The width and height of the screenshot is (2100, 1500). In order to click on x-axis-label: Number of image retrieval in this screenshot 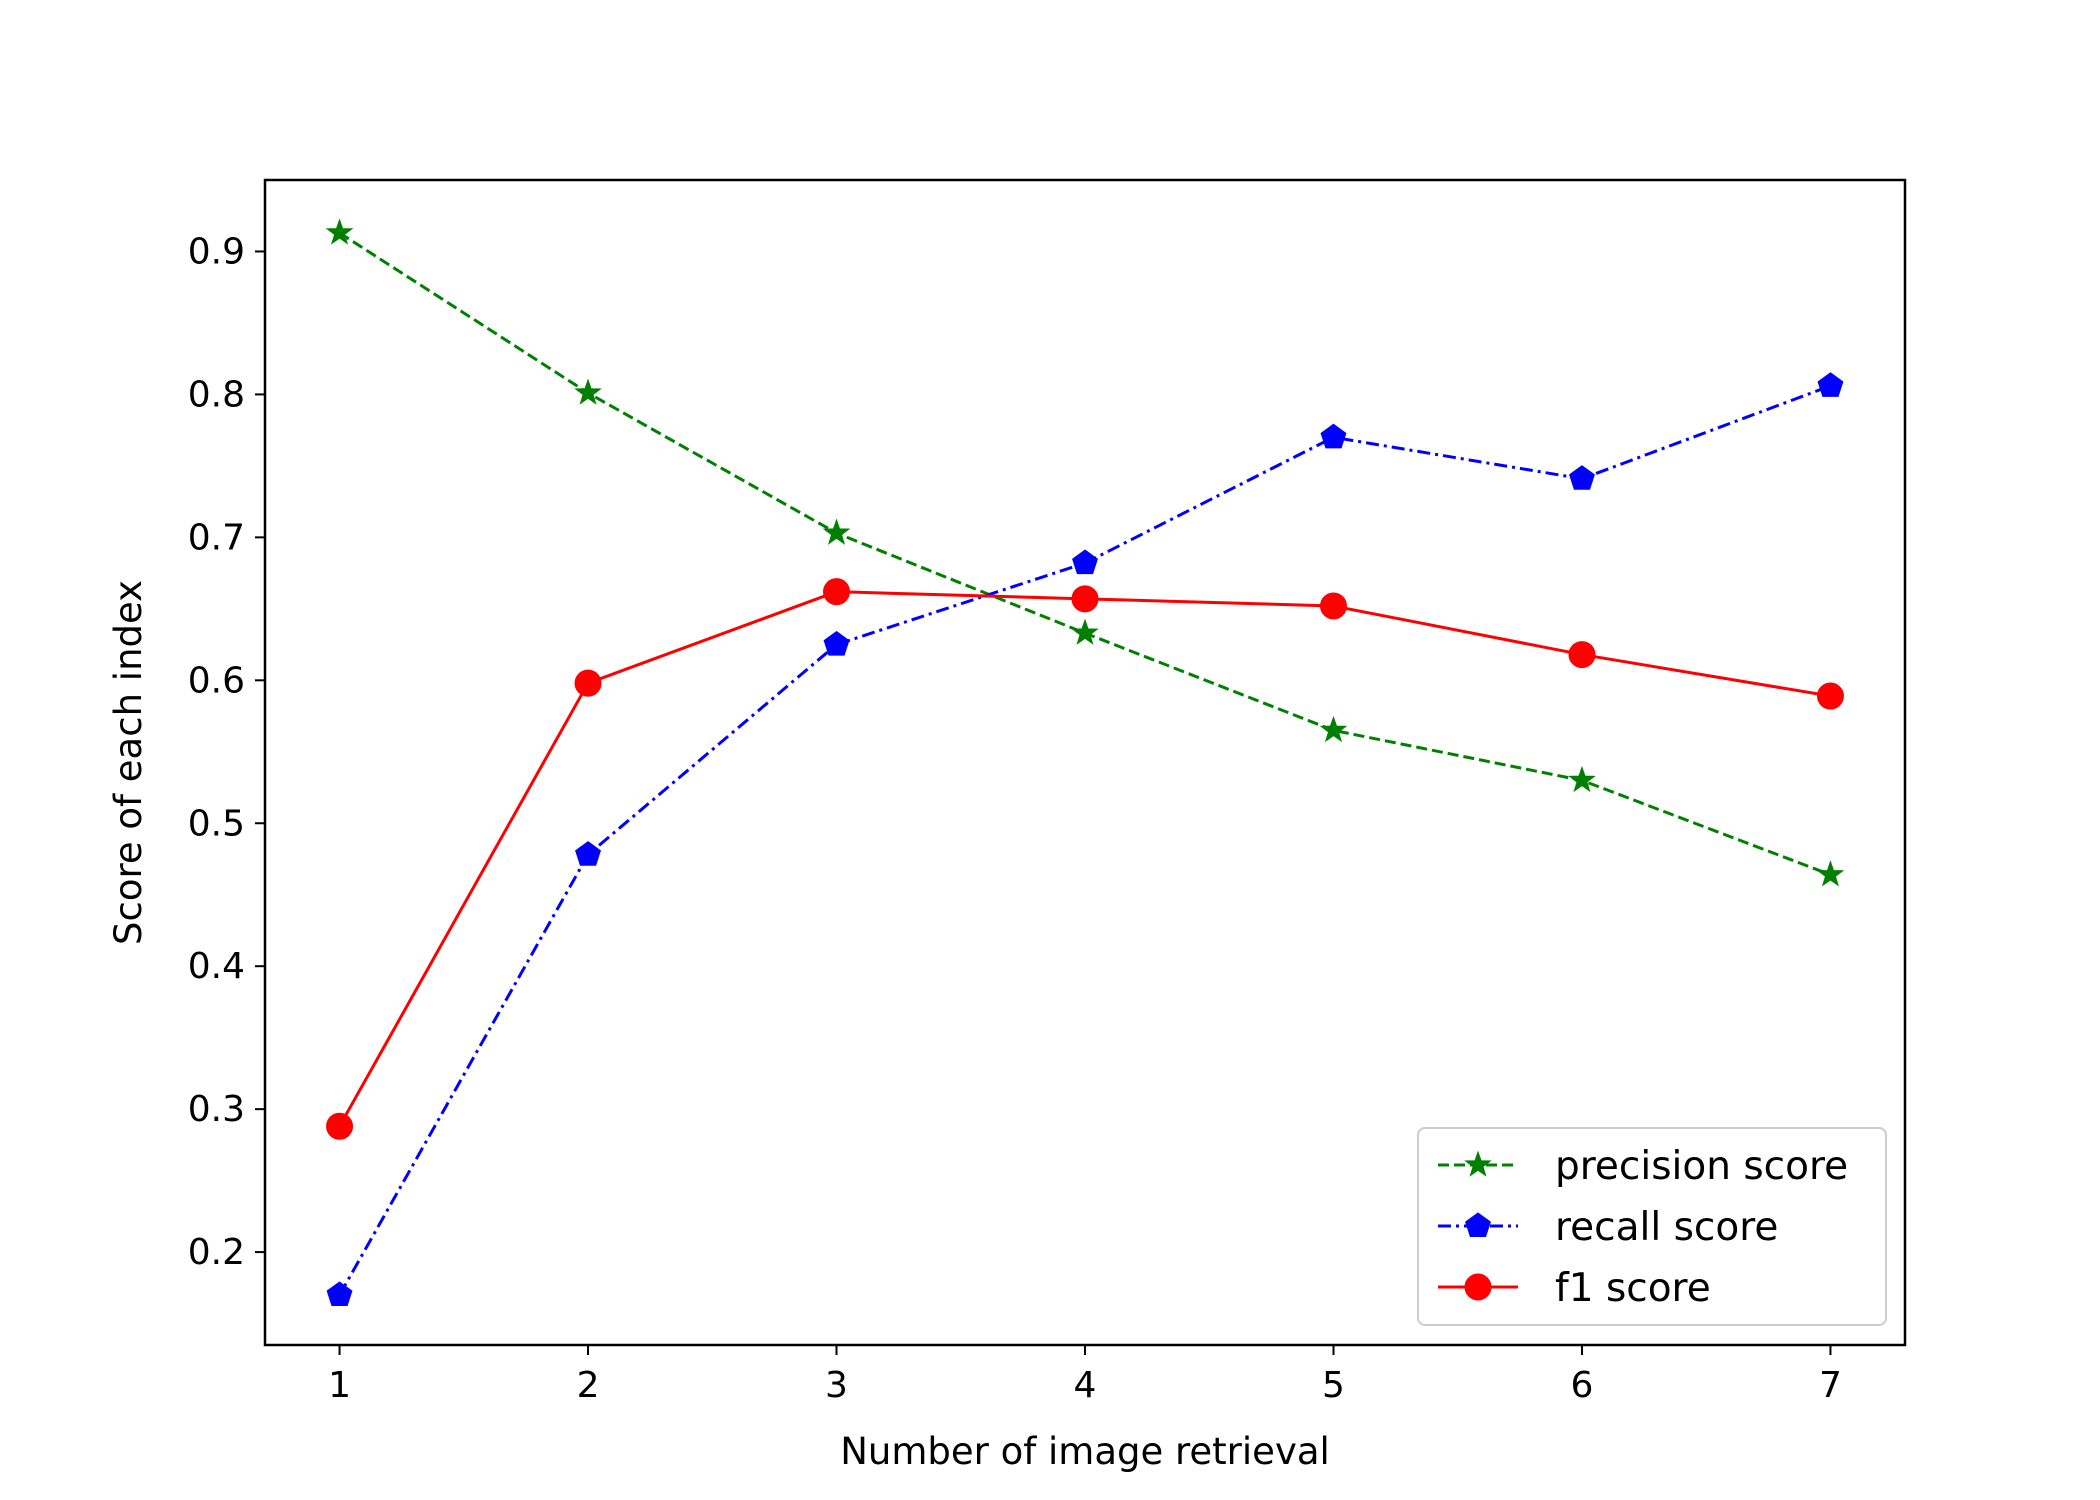, I will do `click(1085, 1451)`.